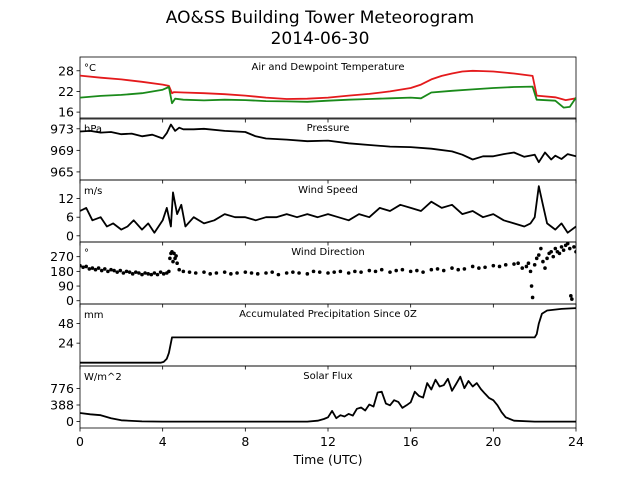  I want to click on panel-unit-precip: mm, so click(93, 315).